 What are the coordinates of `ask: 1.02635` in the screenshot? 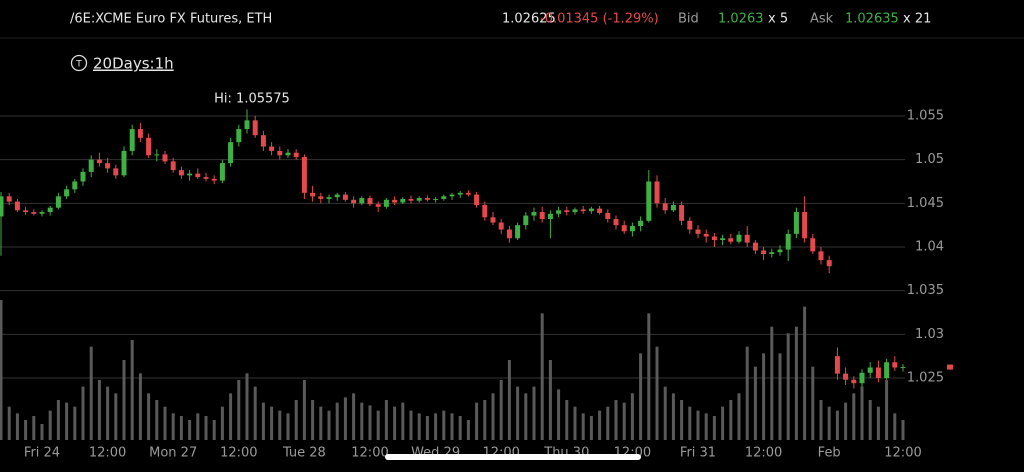 It's located at (872, 19).